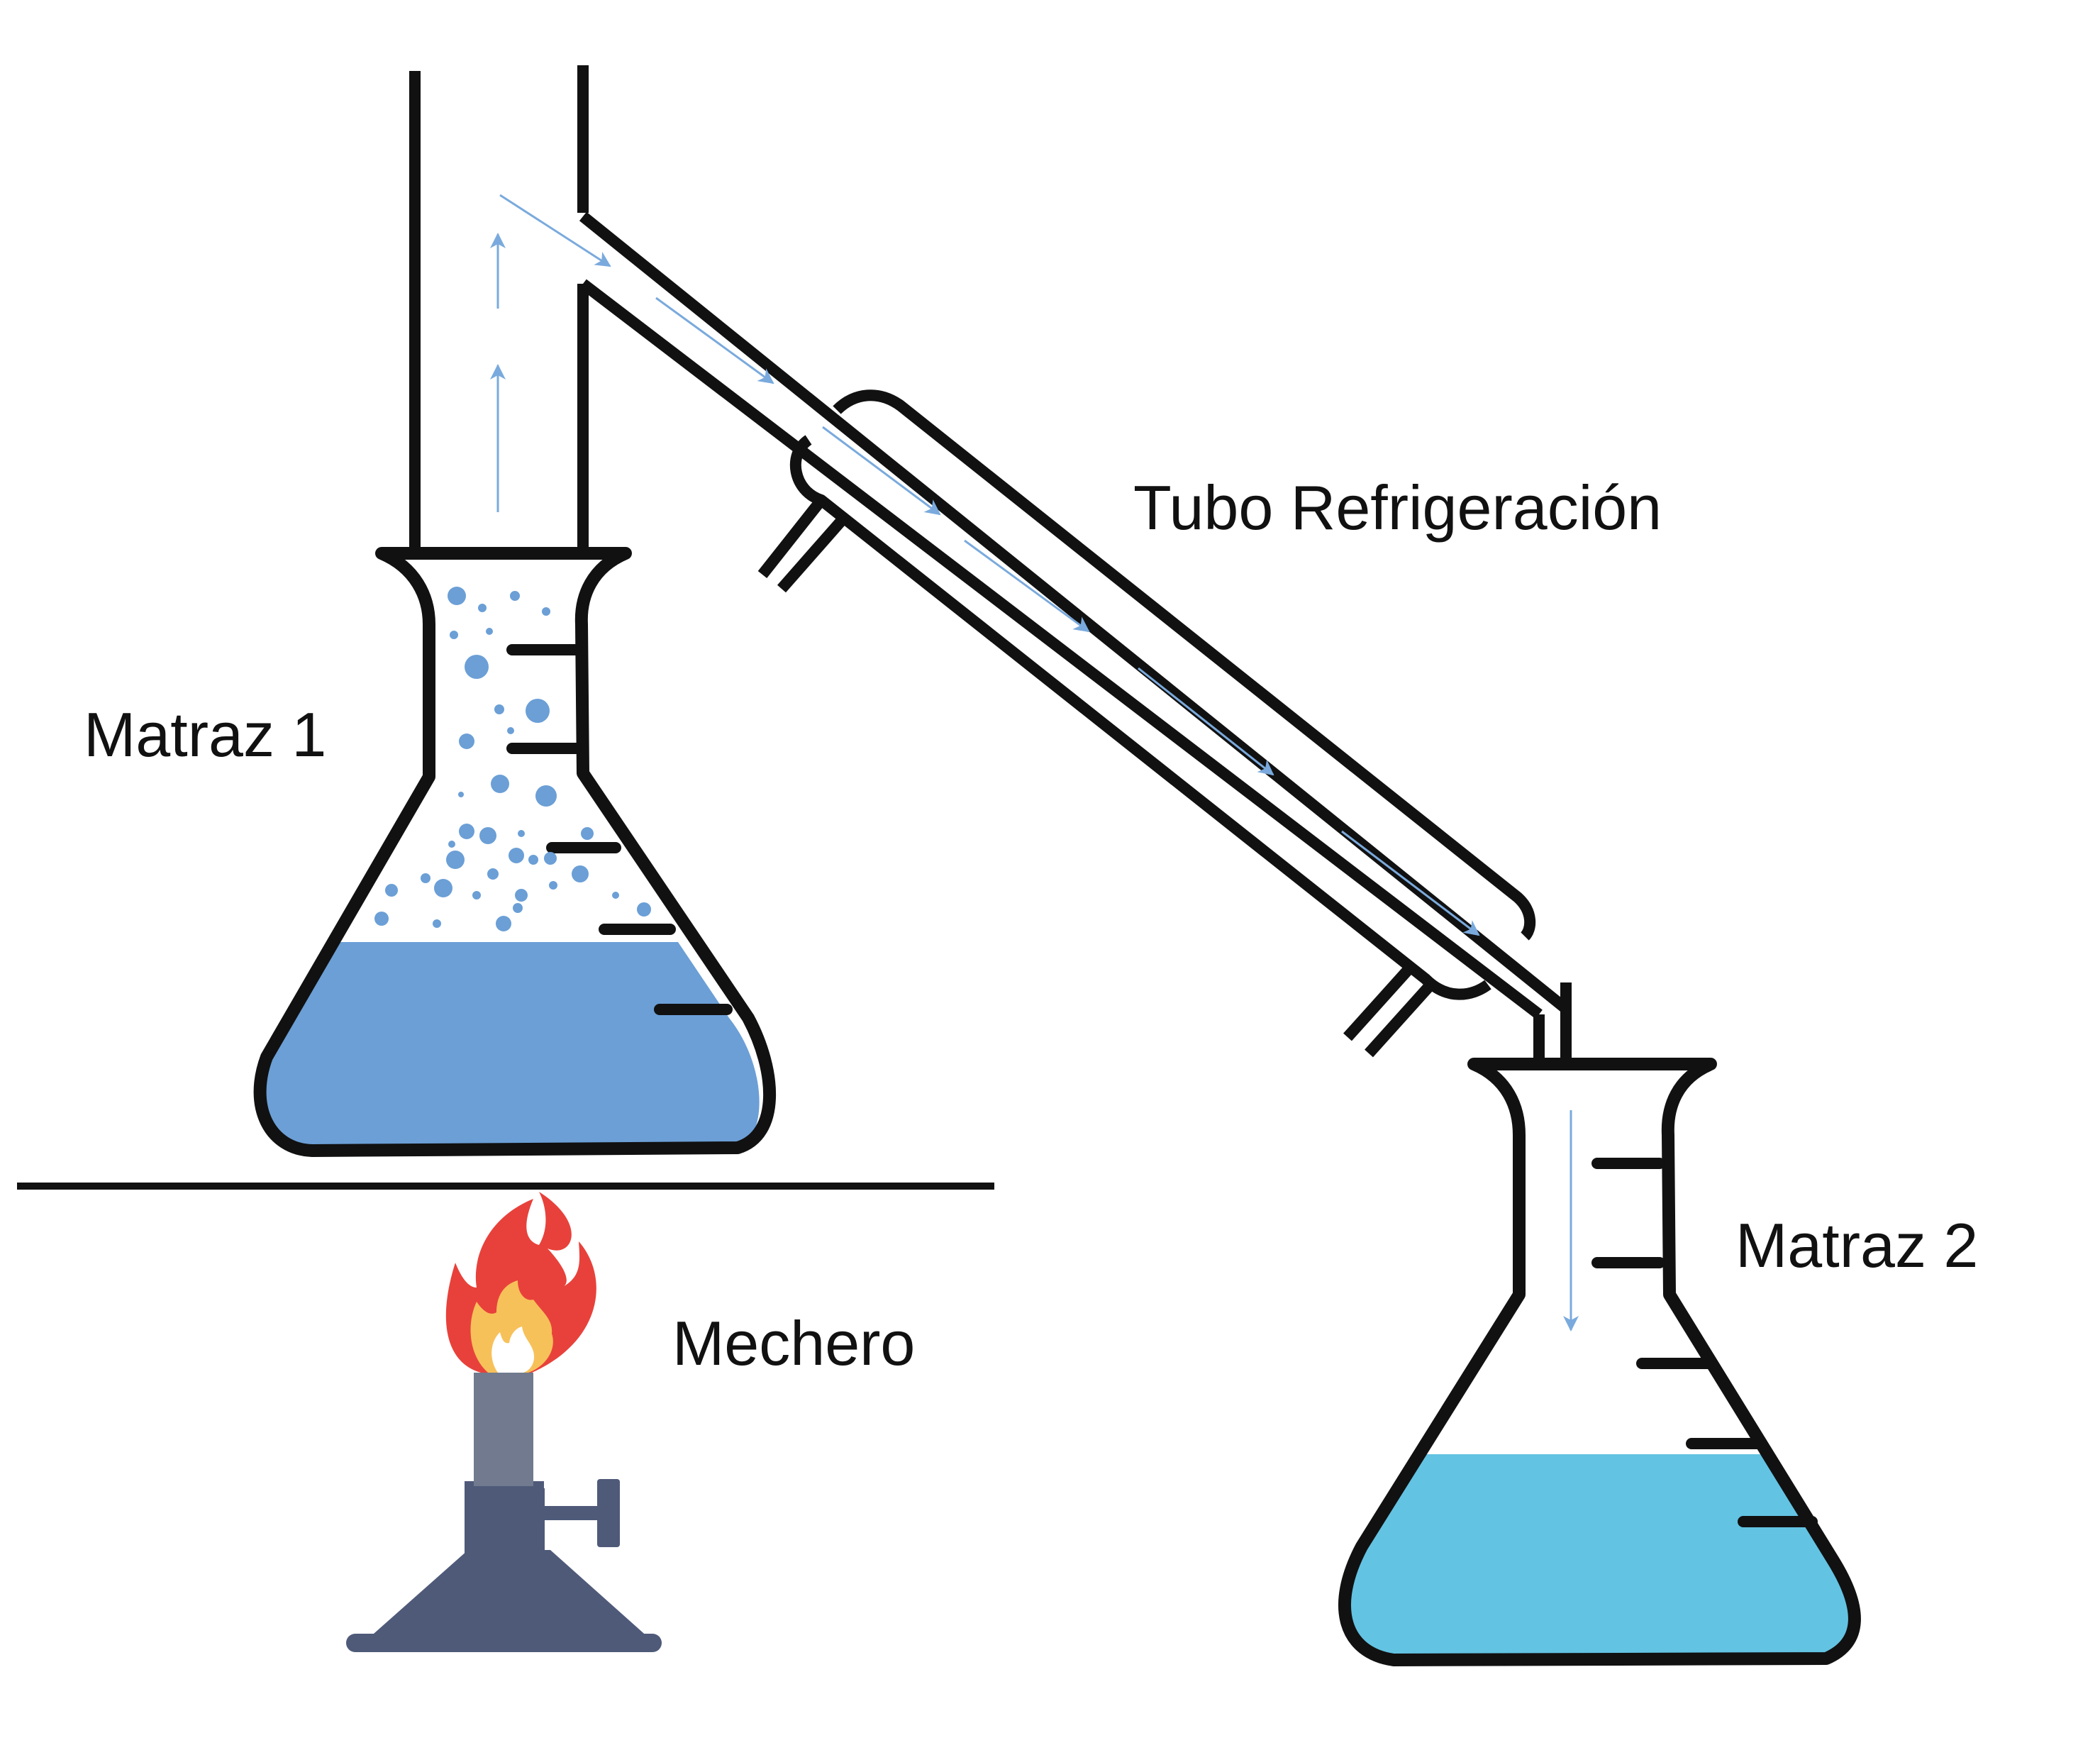 This screenshot has width=2100, height=1755. I want to click on flask-1-graduations, so click(619, 829).